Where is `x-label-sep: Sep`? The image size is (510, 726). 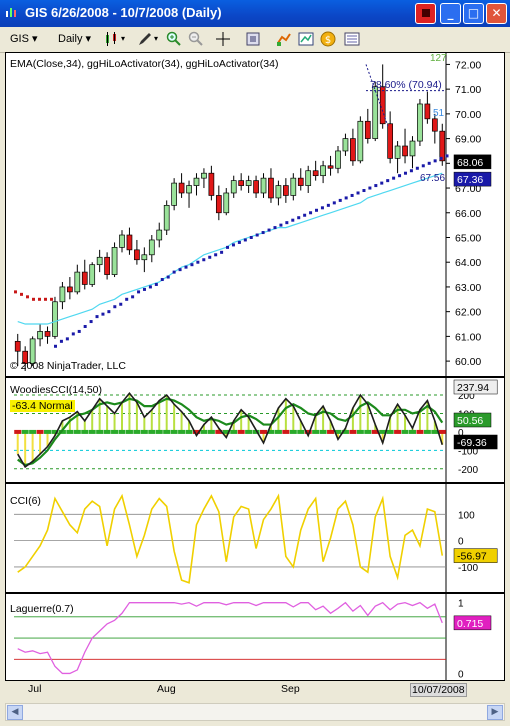 x-label-sep: Sep is located at coordinates (290, 689).